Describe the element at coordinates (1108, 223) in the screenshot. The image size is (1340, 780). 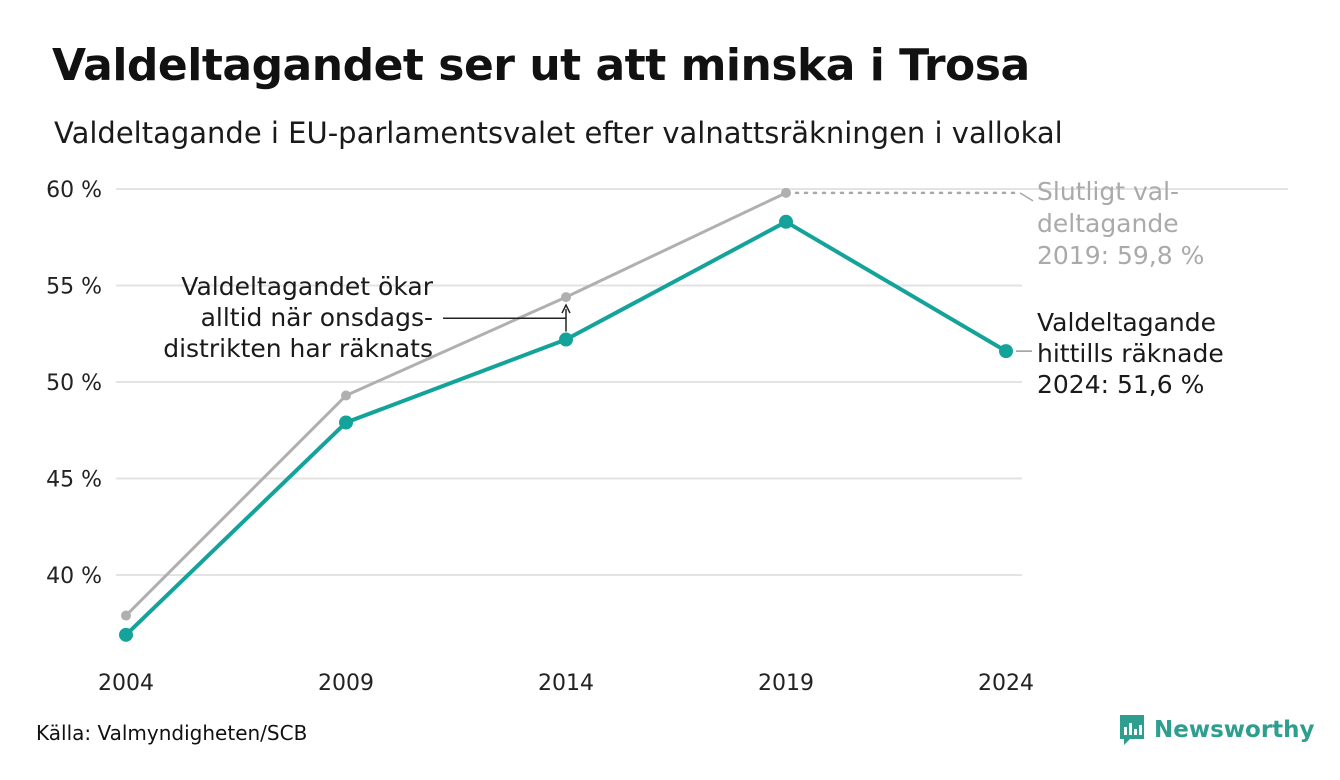
I see `final-label-line: deltagande` at that location.